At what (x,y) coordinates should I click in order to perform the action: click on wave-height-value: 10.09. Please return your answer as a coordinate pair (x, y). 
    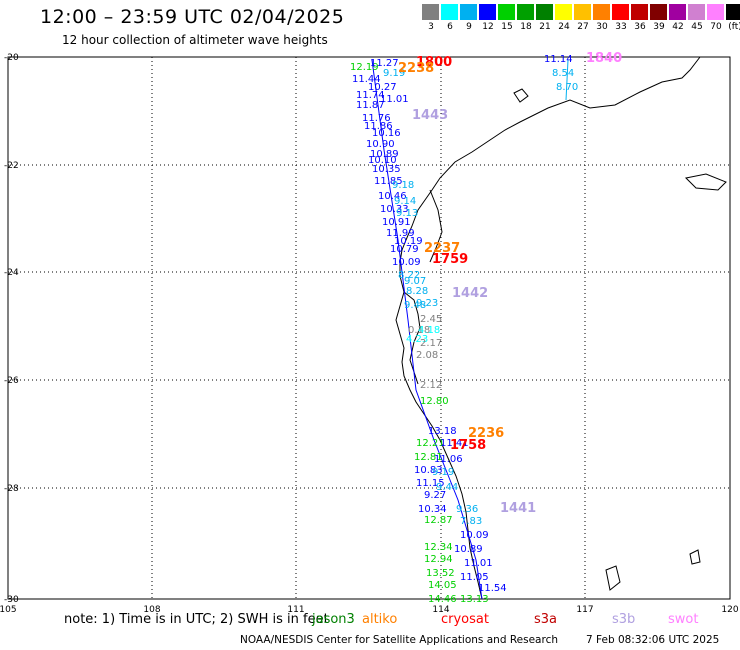
    Looking at the image, I should click on (406, 262).